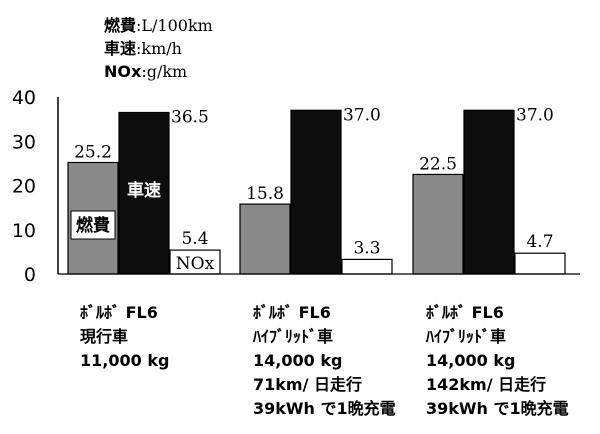 This screenshot has width=600, height=434. Describe the element at coordinates (174, 25) in the screenshot. I see `legend-unit: :L/100km` at that location.